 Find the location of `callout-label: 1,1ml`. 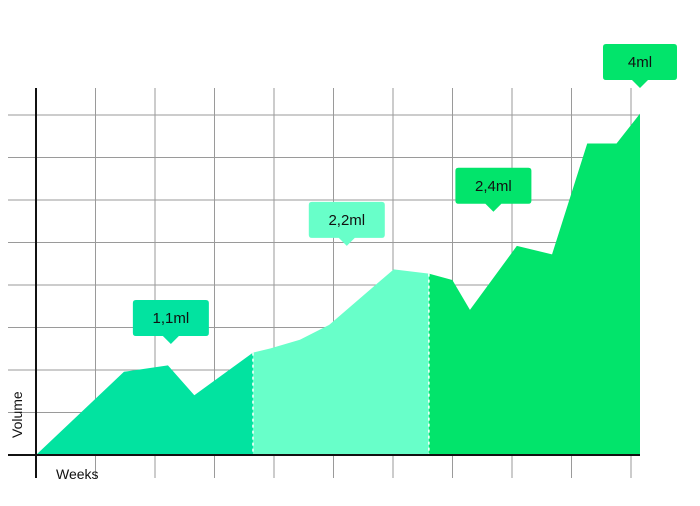

callout-label: 1,1ml is located at coordinates (171, 318).